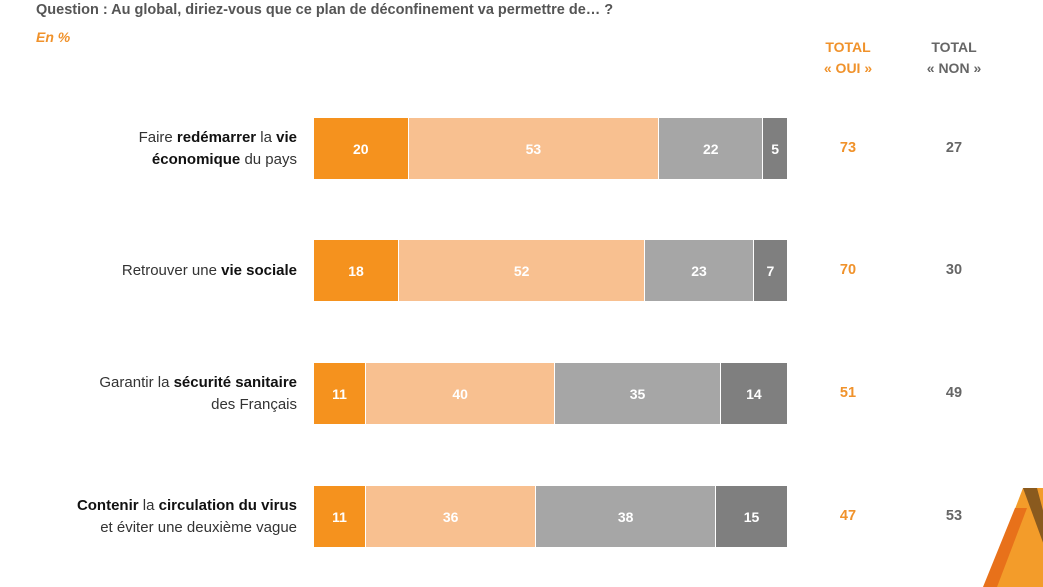 The height and width of the screenshot is (587, 1043). I want to click on bar-segment: 22, so click(711, 148).